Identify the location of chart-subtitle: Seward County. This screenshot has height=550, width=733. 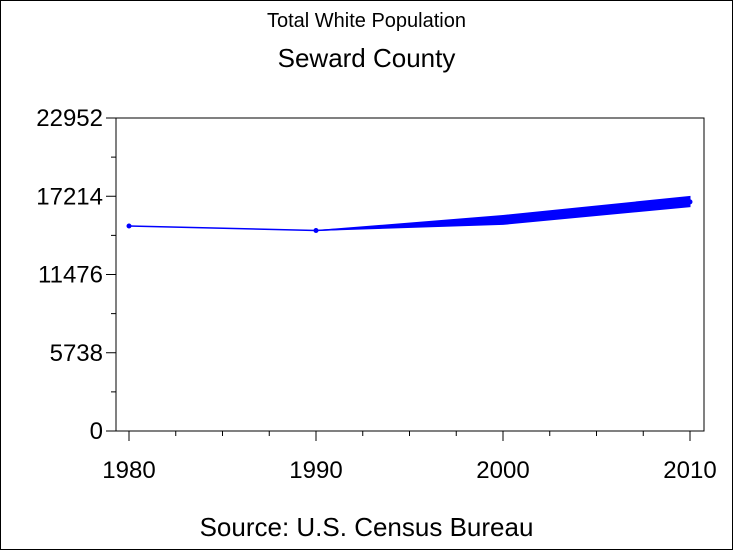
(366, 58).